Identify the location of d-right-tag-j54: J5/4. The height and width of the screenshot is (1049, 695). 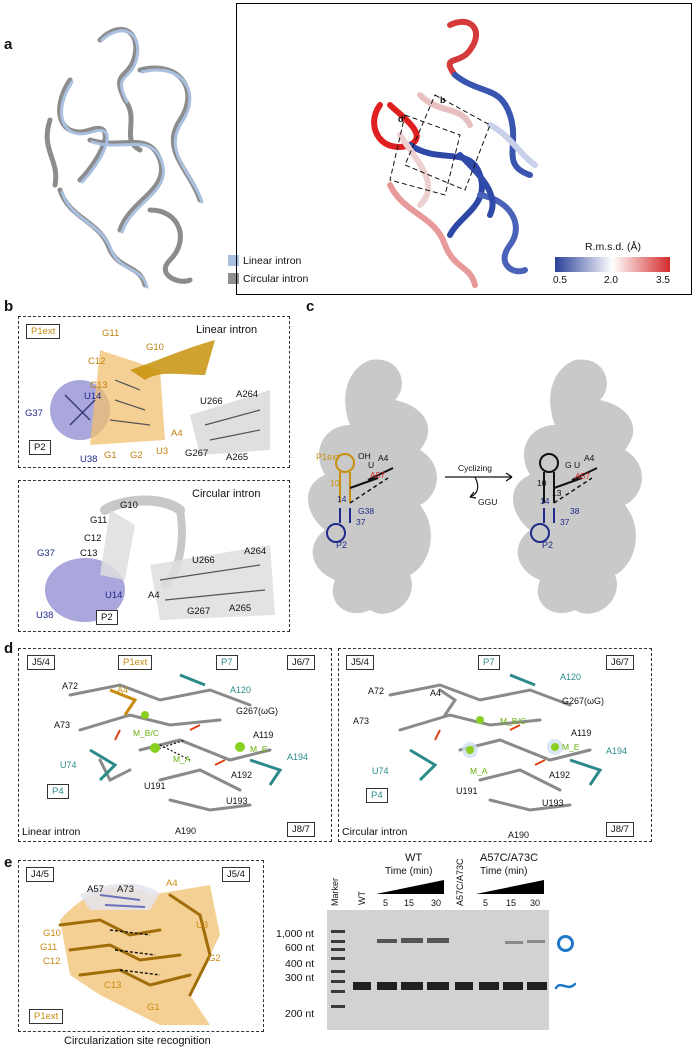
(360, 662).